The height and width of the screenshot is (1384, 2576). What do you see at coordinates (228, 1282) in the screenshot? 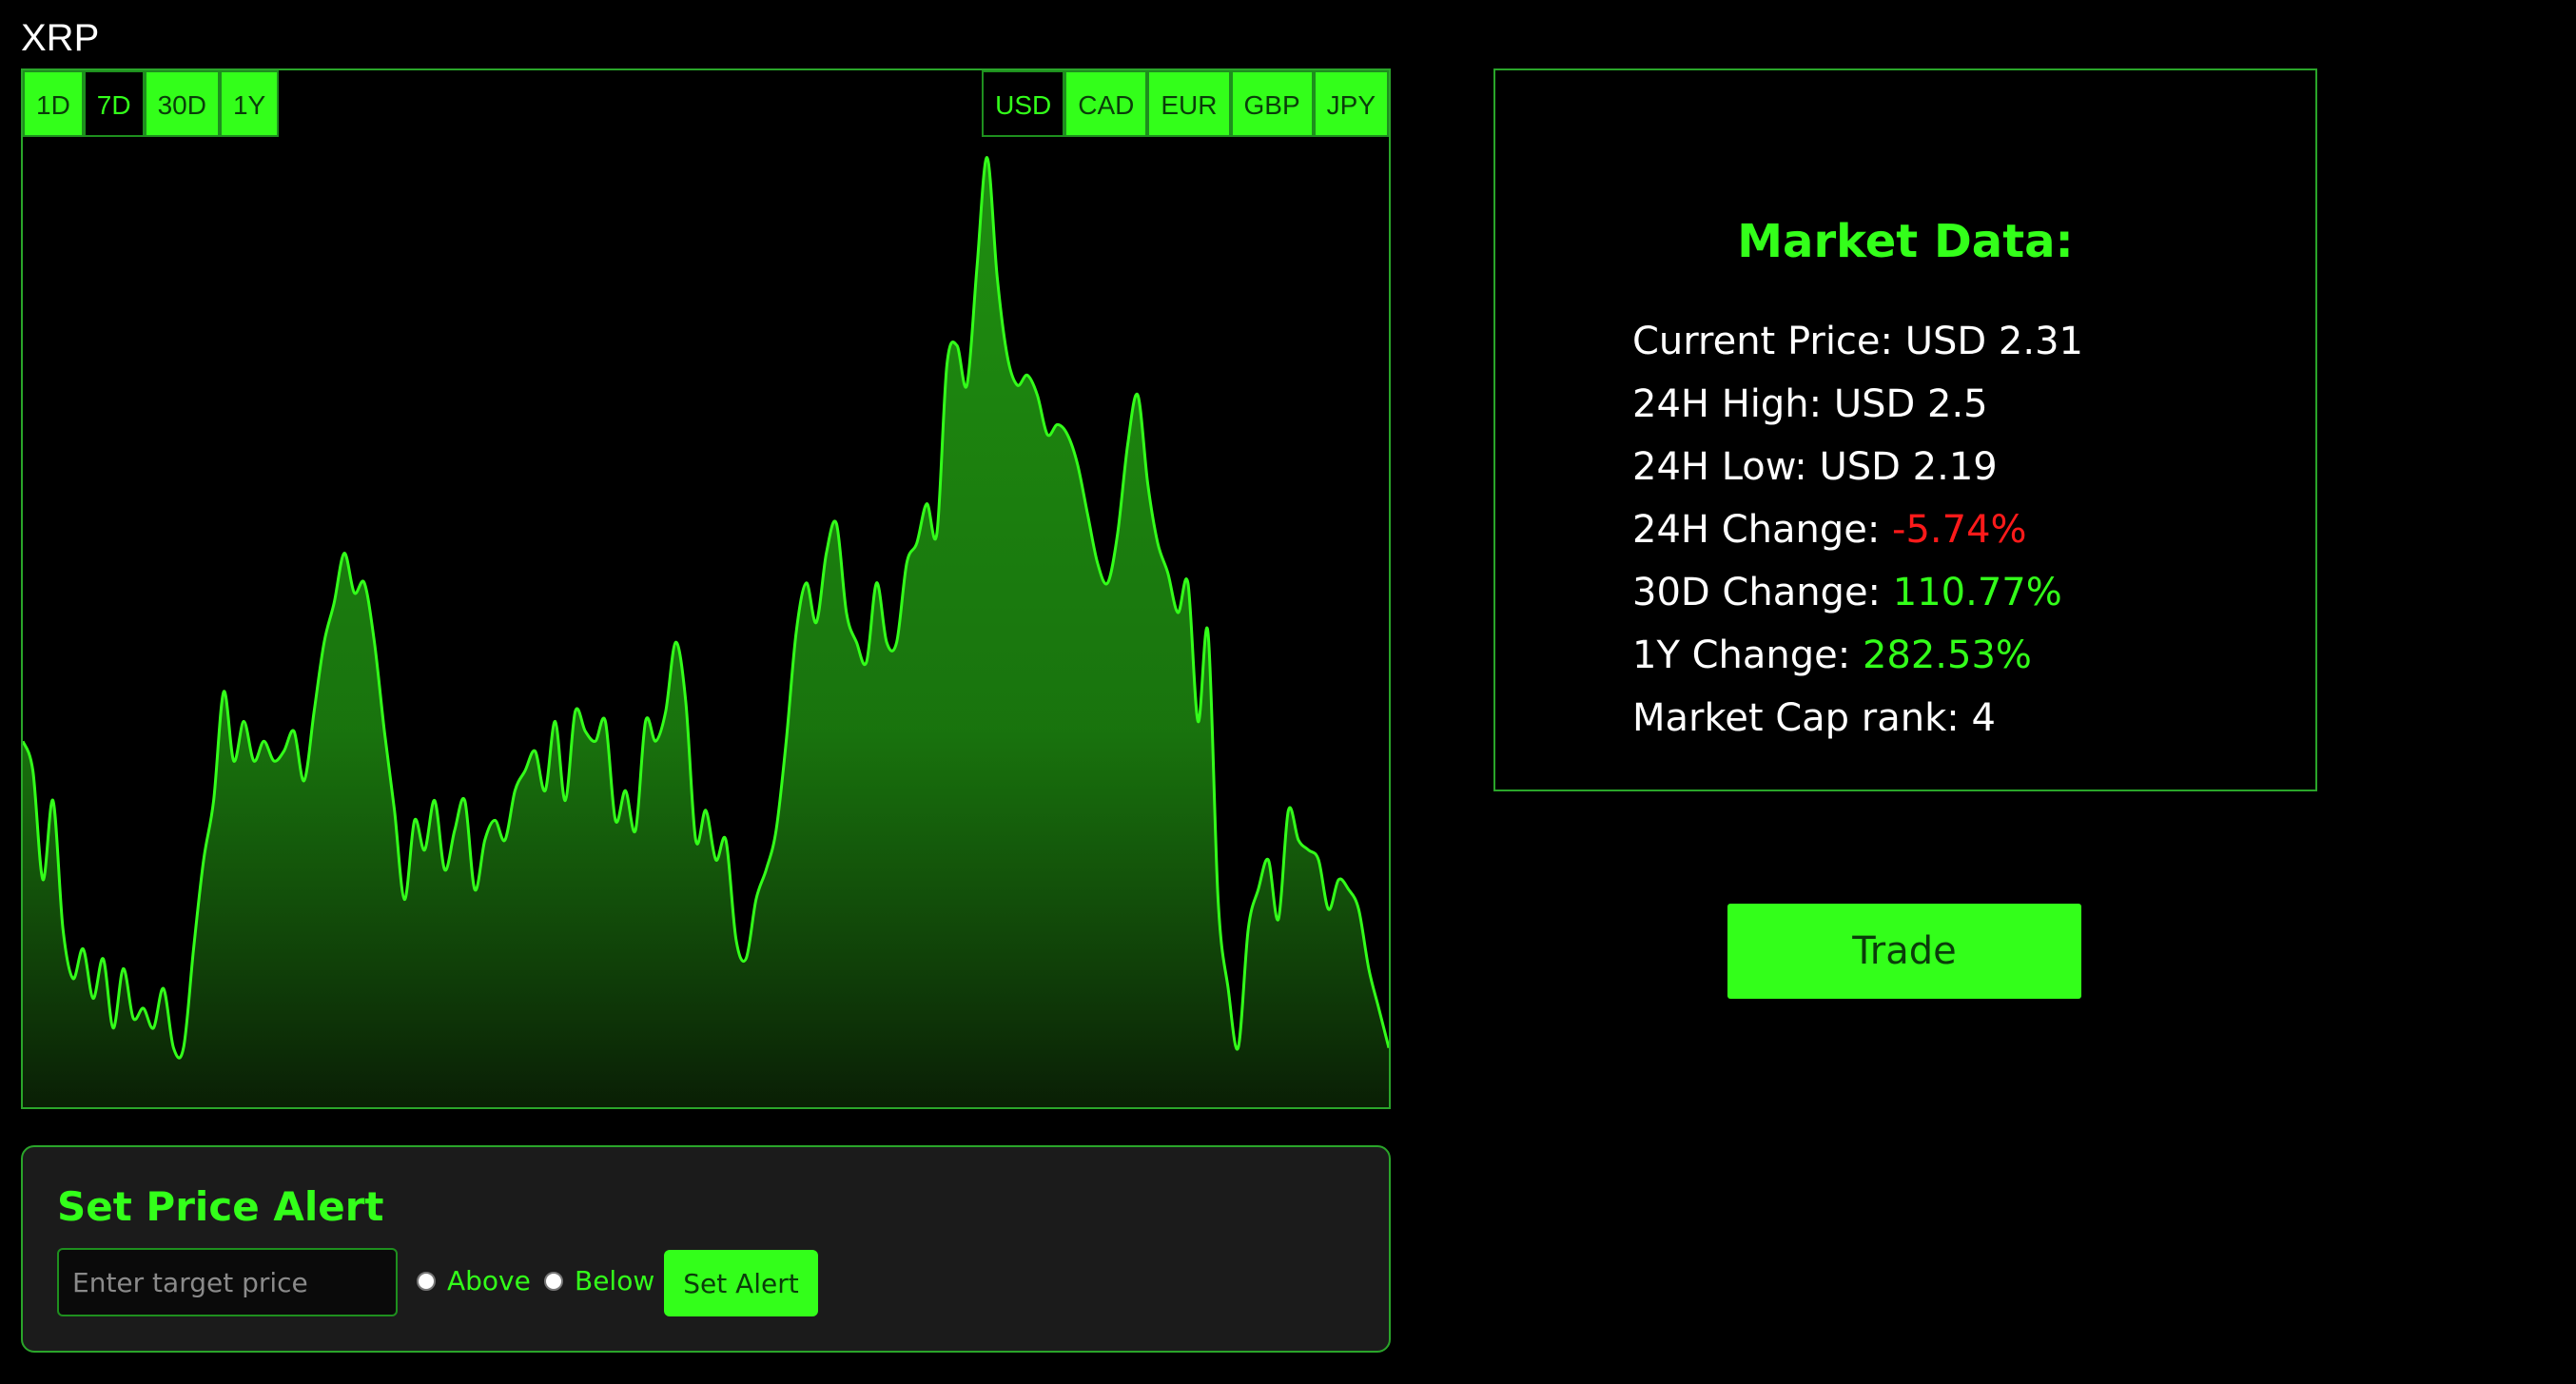
I see `target-price-input` at bounding box center [228, 1282].